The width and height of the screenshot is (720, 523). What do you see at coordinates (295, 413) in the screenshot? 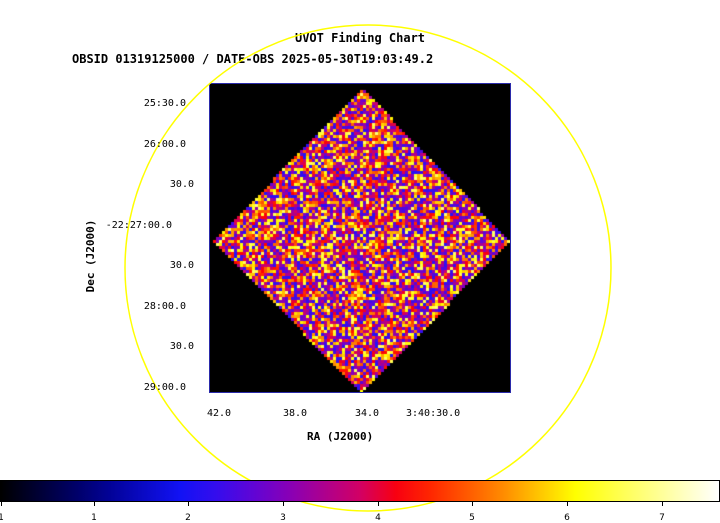
I see `x-tick-1: 38.0` at bounding box center [295, 413].